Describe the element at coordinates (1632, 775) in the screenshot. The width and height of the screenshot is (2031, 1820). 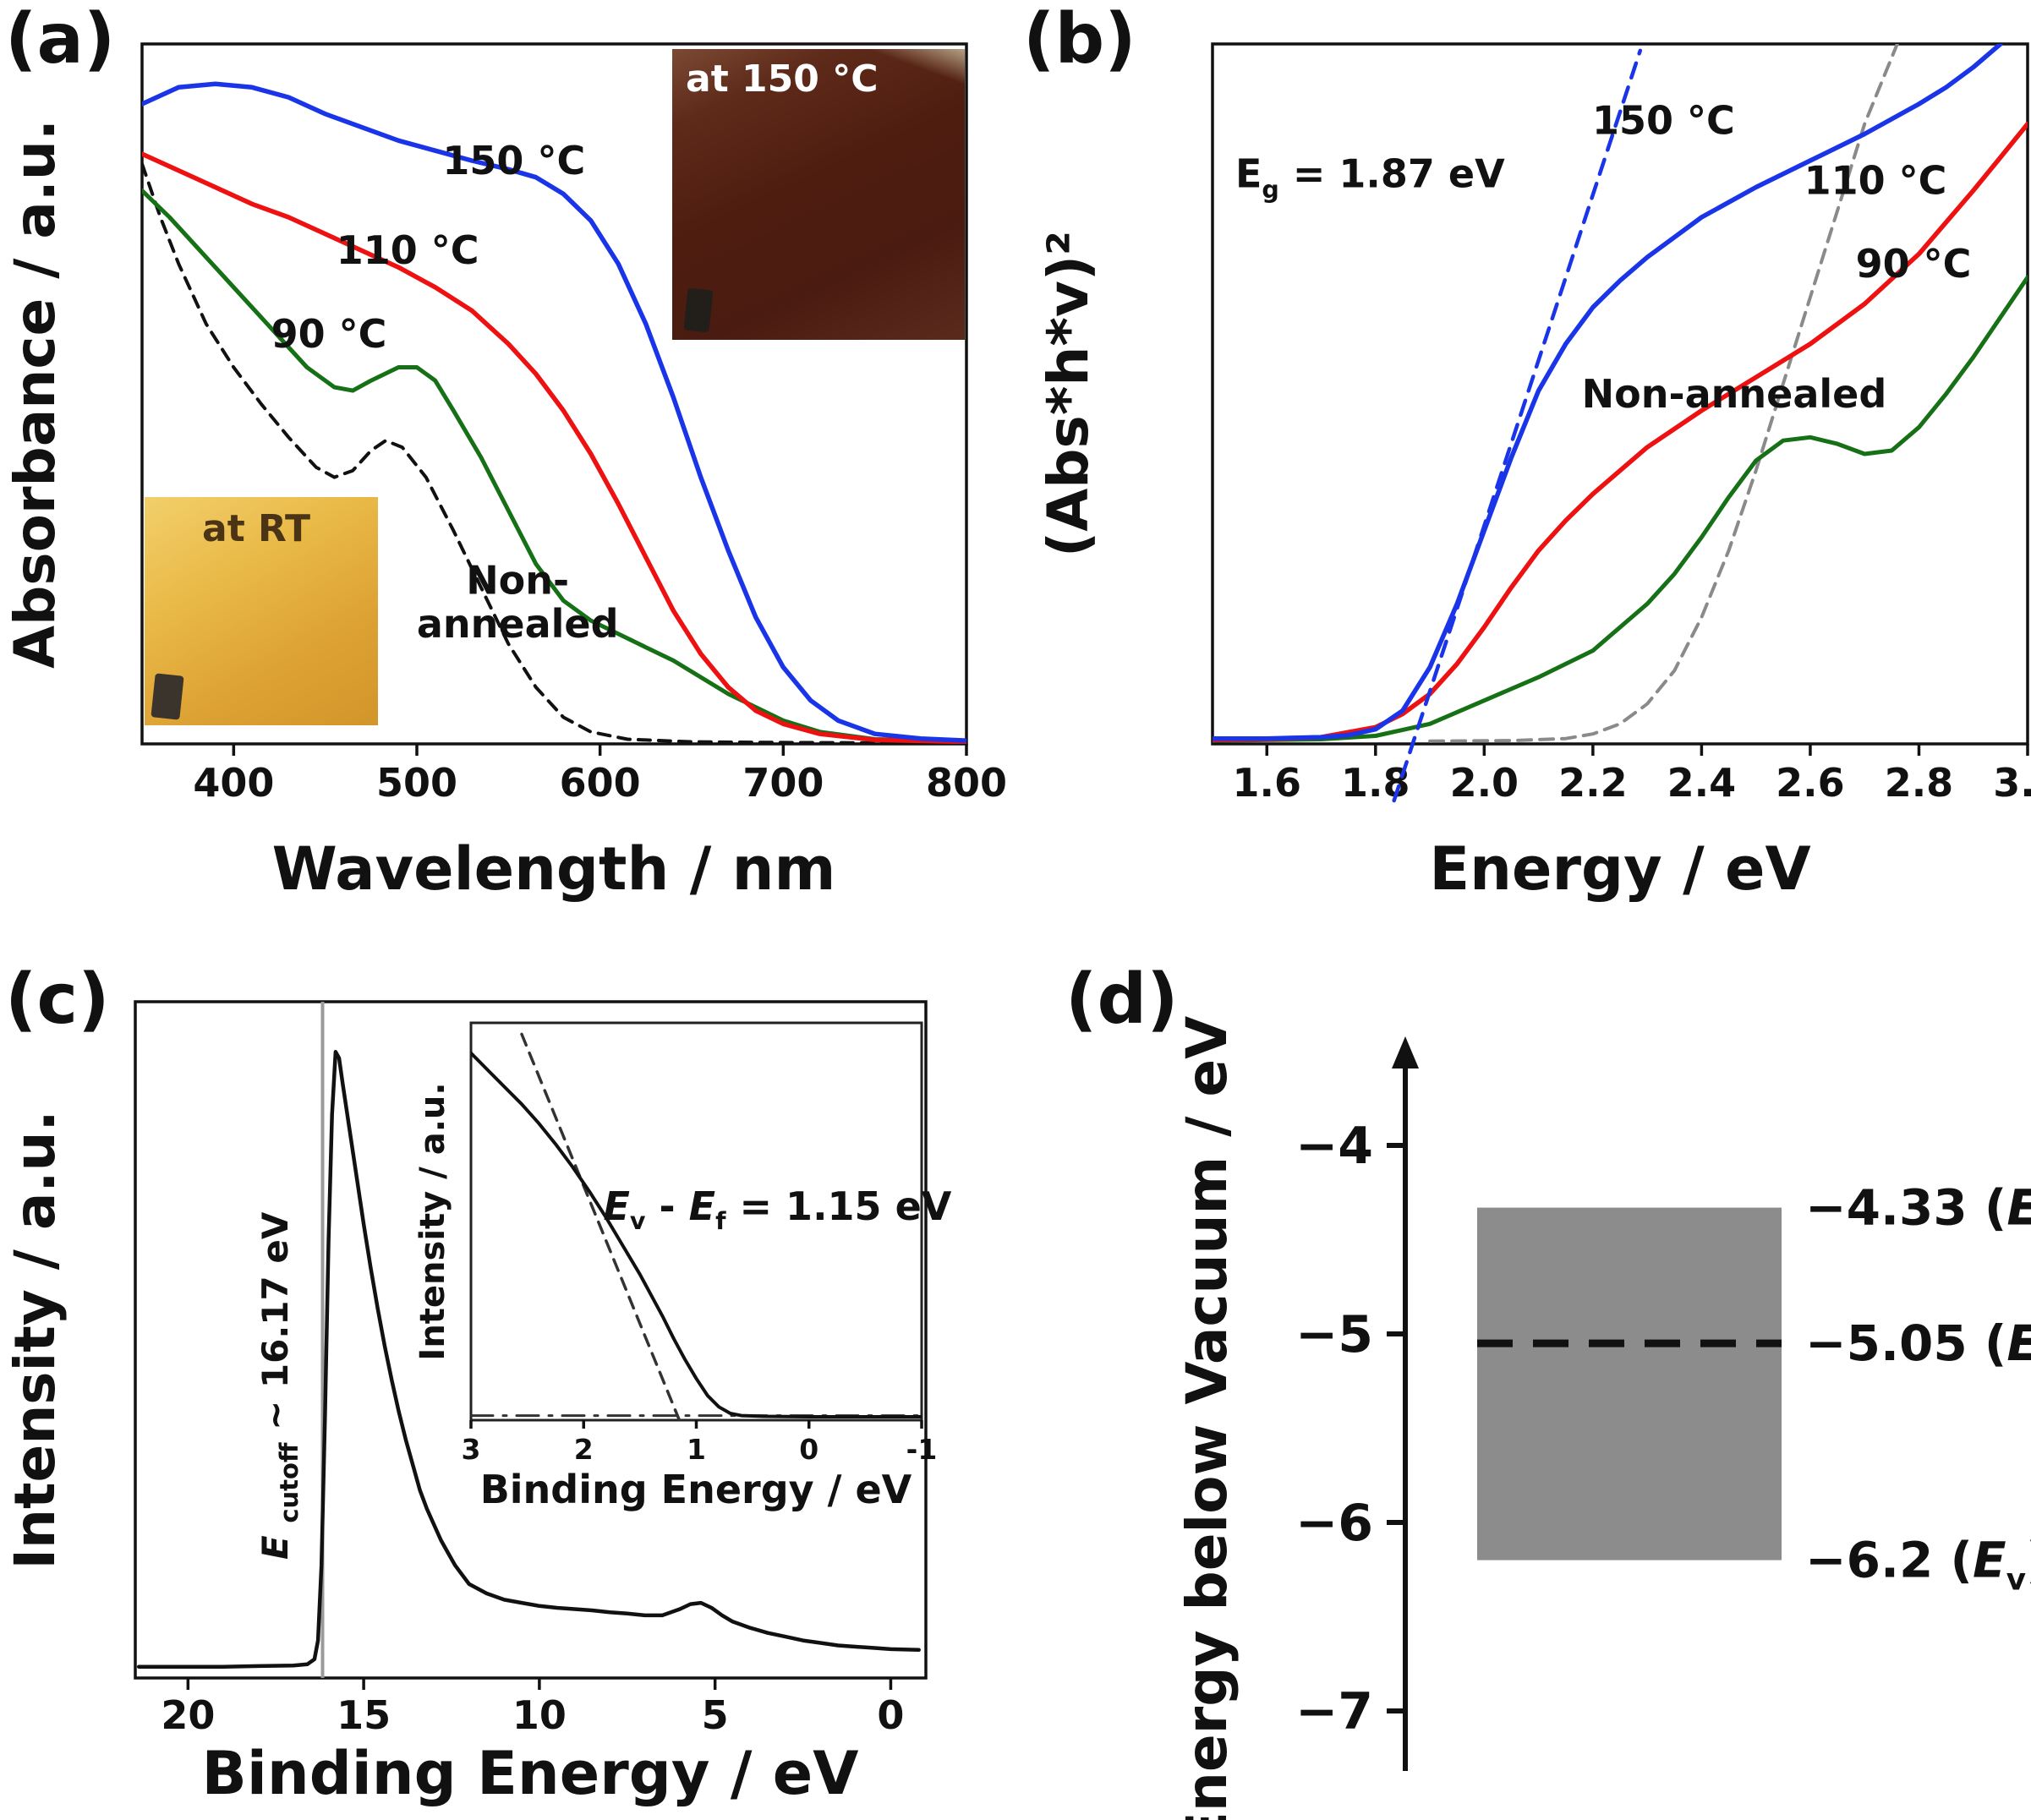
I see `x-axis-ticks-b: 1.6 1.8 2.0 2.2 2.4 2.6 2.8 3.0` at that location.